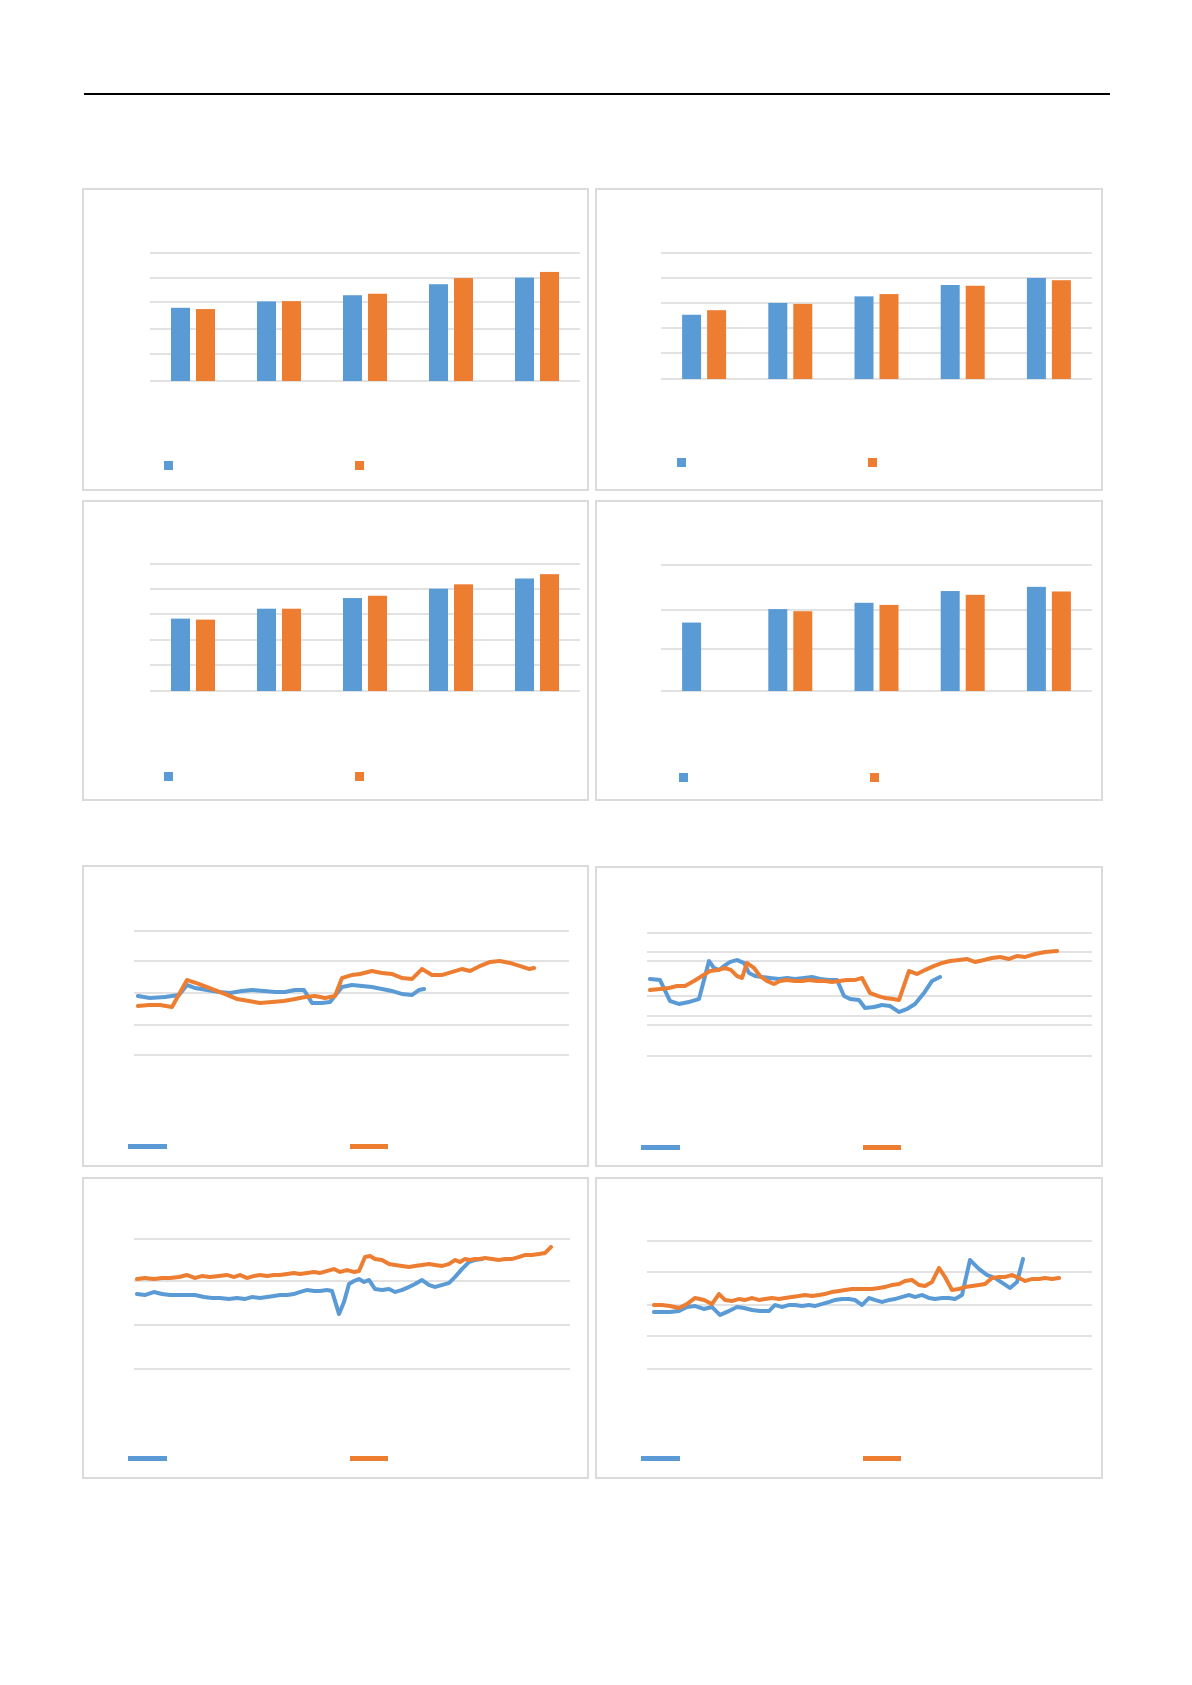 Image resolution: width=1192 pixels, height=1685 pixels. I want to click on chart-line-row4-right, so click(849, 1328).